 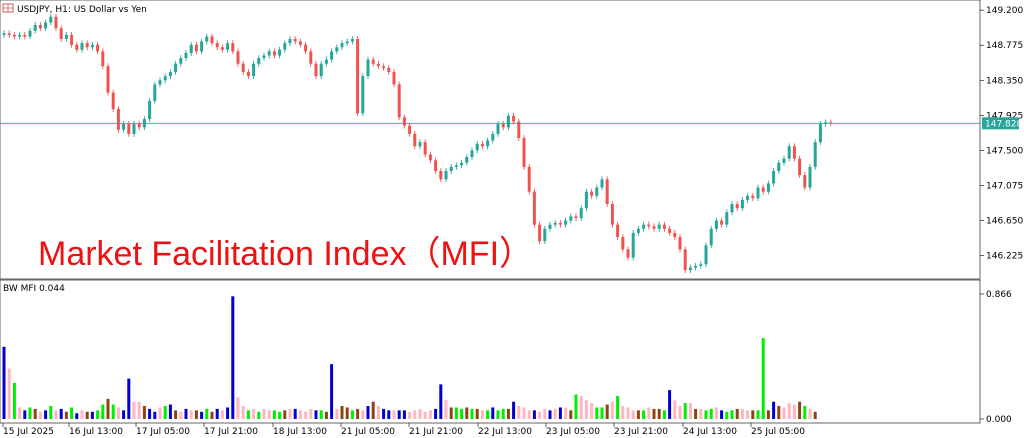 I want to click on time-tick-label: 25 Jul 05:00, so click(x=778, y=432).